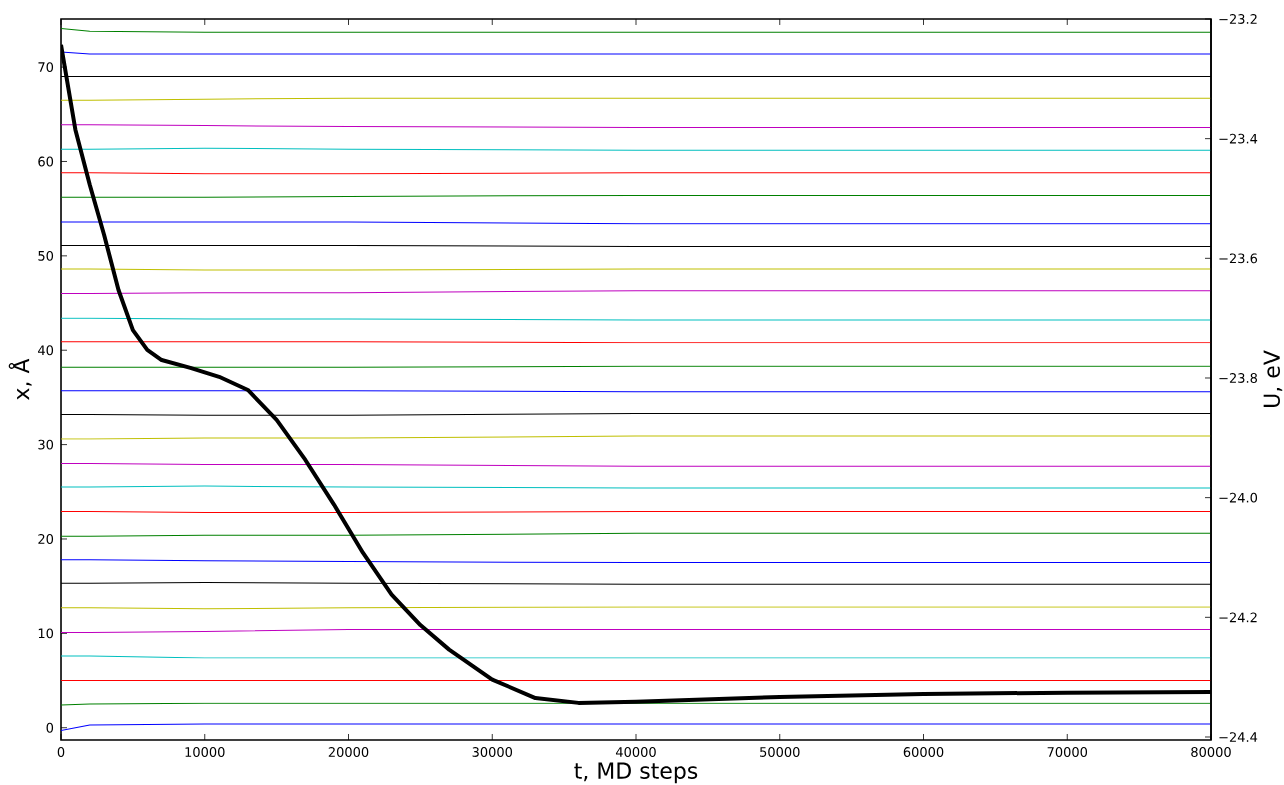  I want to click on x-tick-label: 30000, so click(492, 752).